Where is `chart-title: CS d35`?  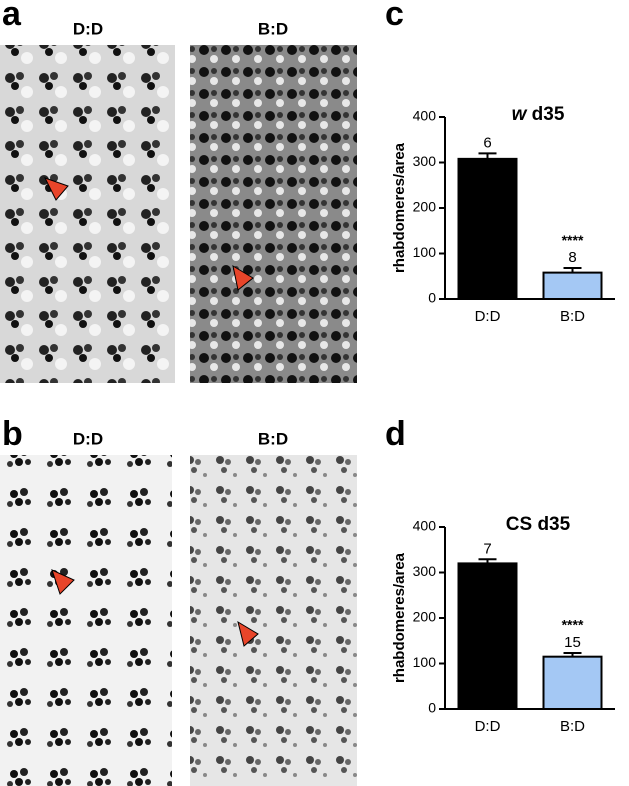 chart-title: CS d35 is located at coordinates (538, 524).